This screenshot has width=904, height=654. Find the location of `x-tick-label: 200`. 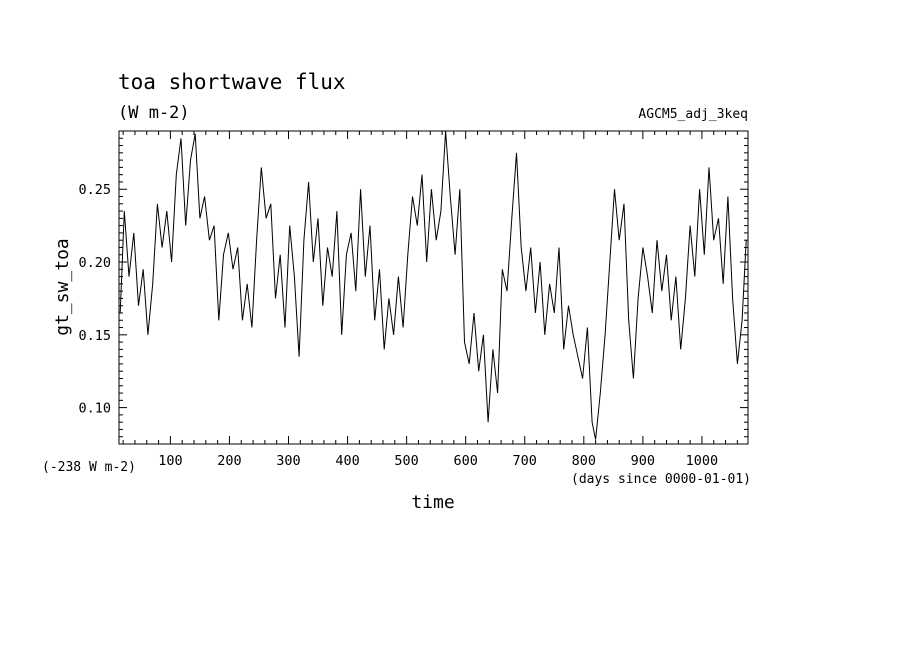

x-tick-label: 200 is located at coordinates (229, 461).